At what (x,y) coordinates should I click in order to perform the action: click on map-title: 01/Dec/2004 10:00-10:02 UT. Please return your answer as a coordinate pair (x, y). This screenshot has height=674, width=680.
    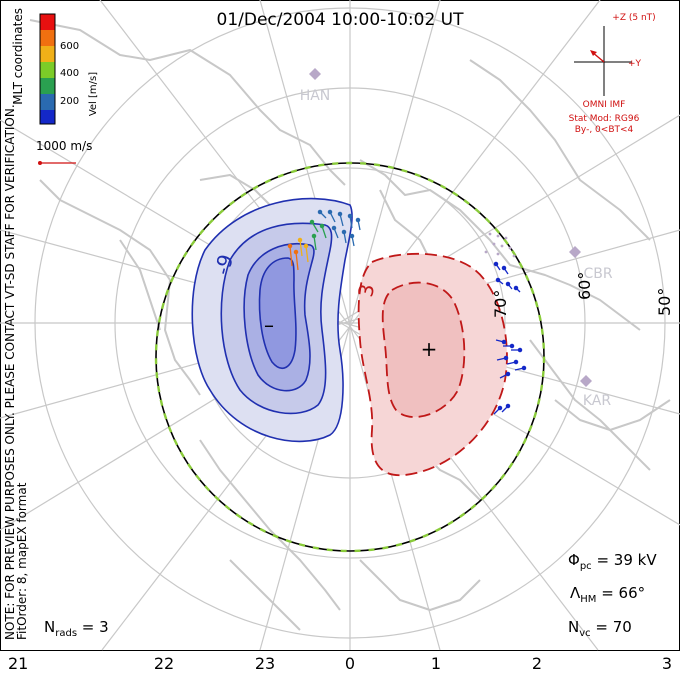
    Looking at the image, I should click on (341, 20).